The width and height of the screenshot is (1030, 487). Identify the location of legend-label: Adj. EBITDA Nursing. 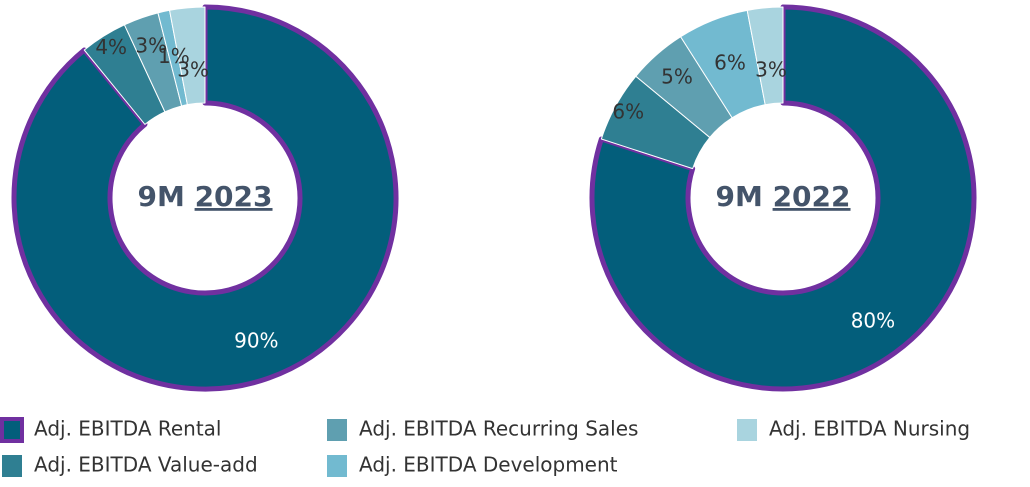
(869, 429).